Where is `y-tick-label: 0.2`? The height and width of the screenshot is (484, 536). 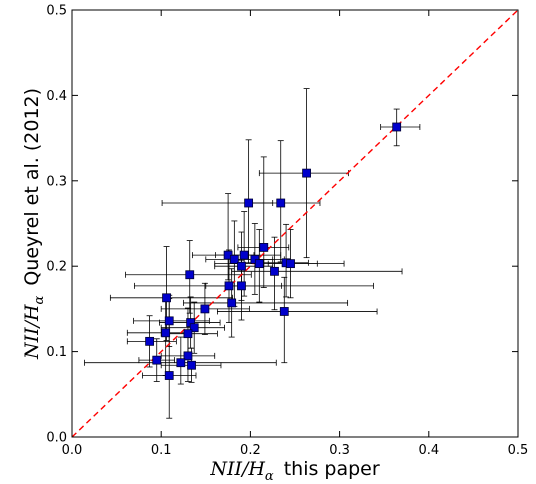
y-tick-label: 0.2 is located at coordinates (56, 267).